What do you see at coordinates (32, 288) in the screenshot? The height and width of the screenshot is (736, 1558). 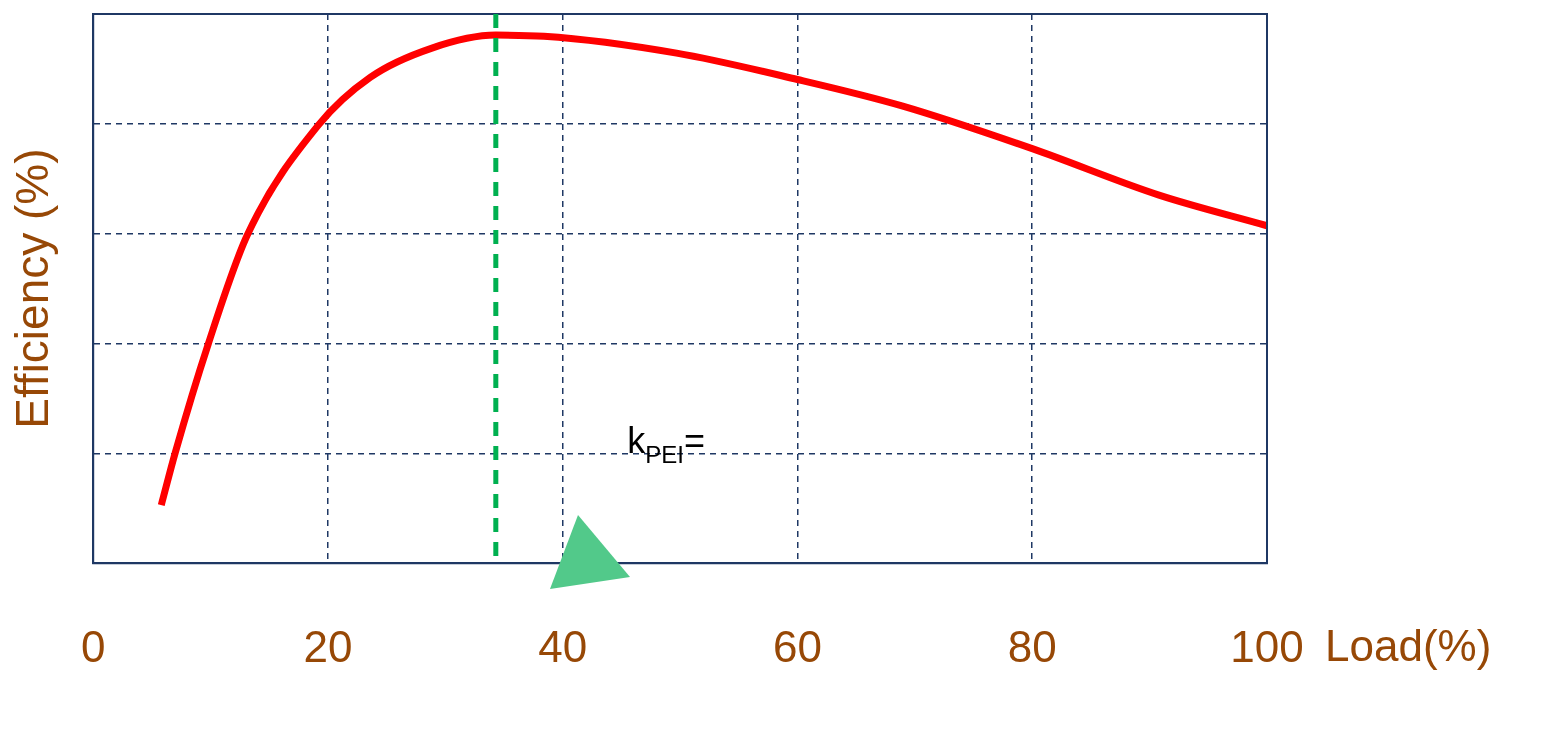 I see `y-axis-title: Efficiency (%)` at bounding box center [32, 288].